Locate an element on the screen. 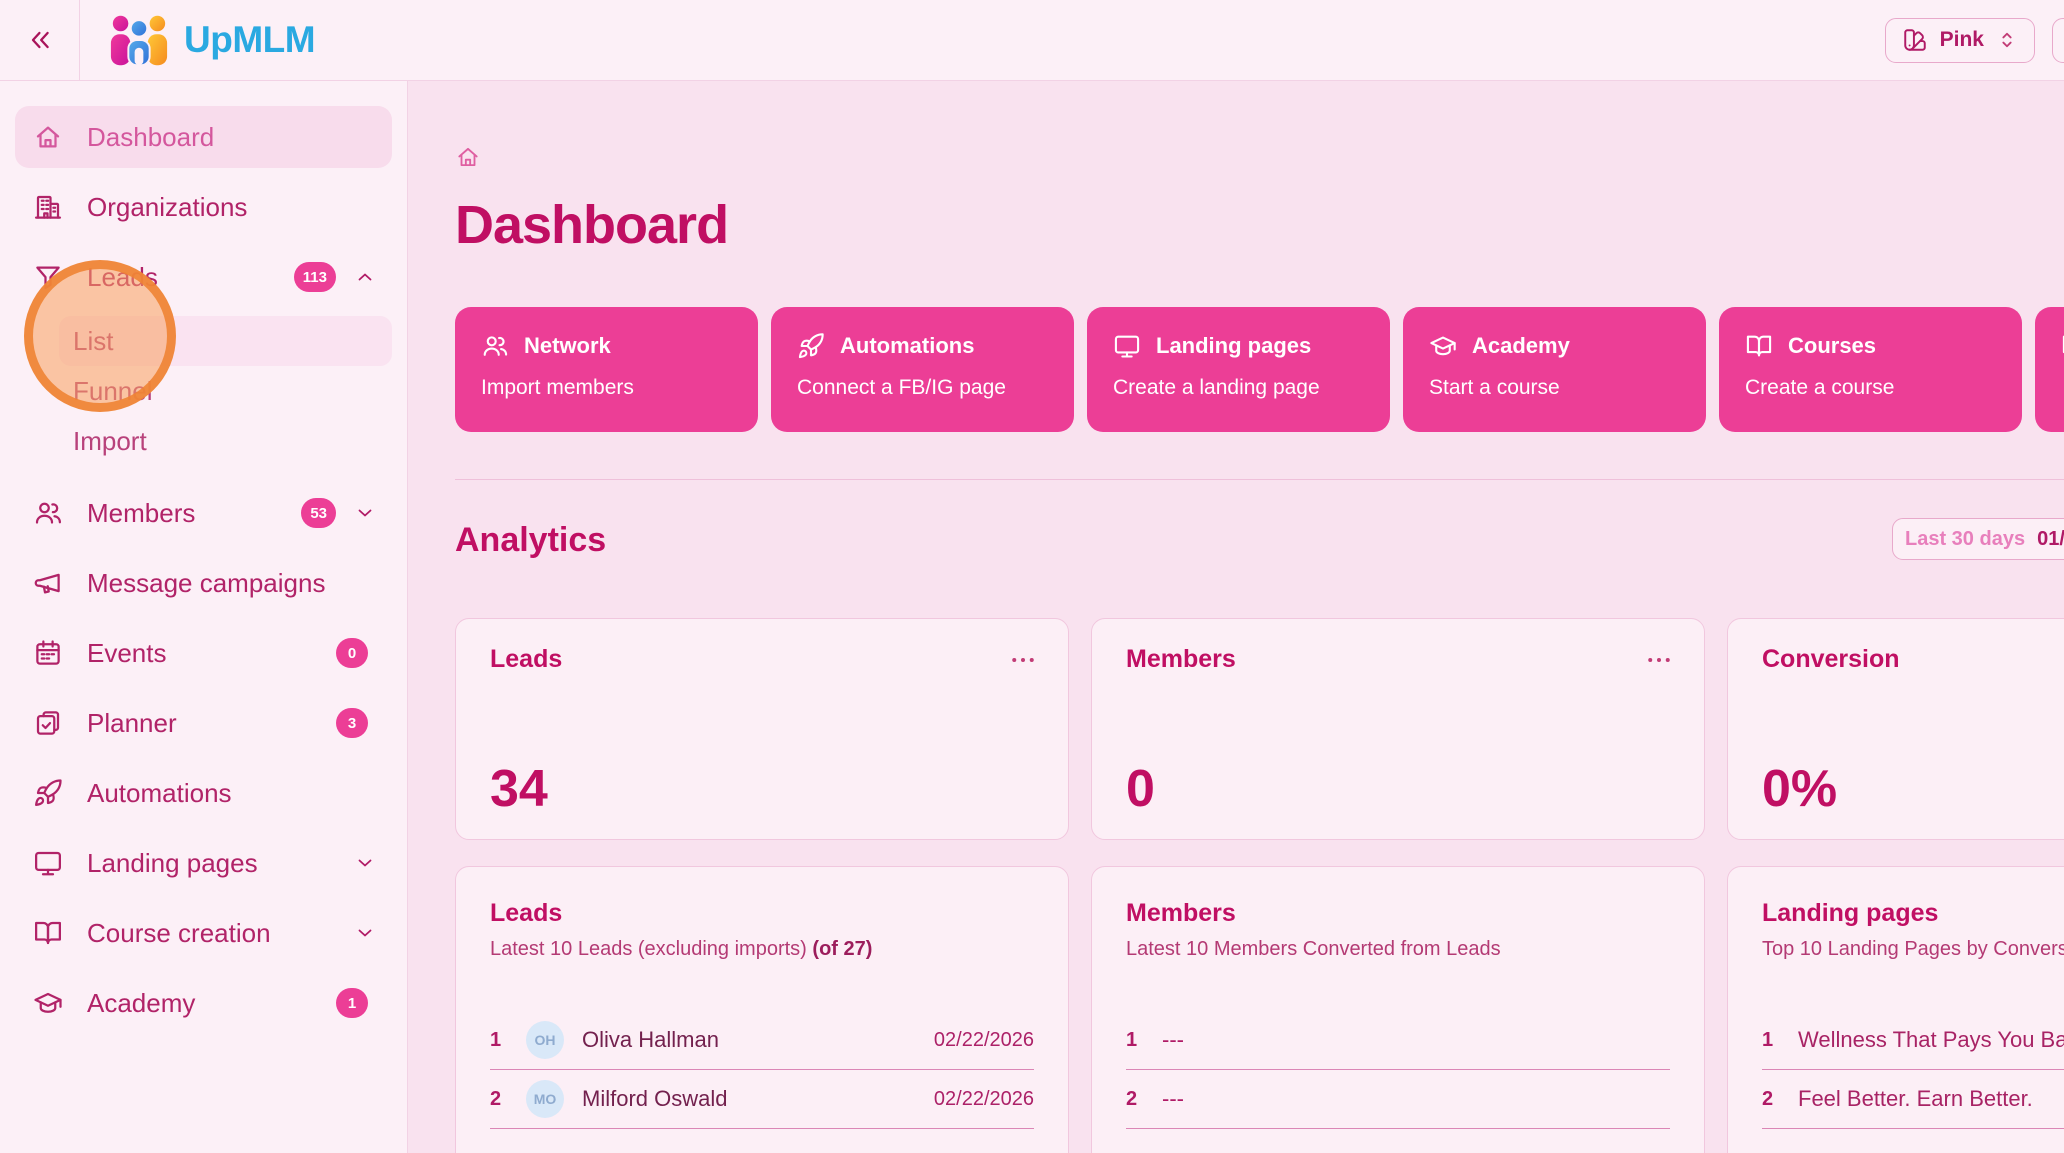  quick-action-landing-pages: Landing pages Create a landing page is located at coordinates (1238, 369).